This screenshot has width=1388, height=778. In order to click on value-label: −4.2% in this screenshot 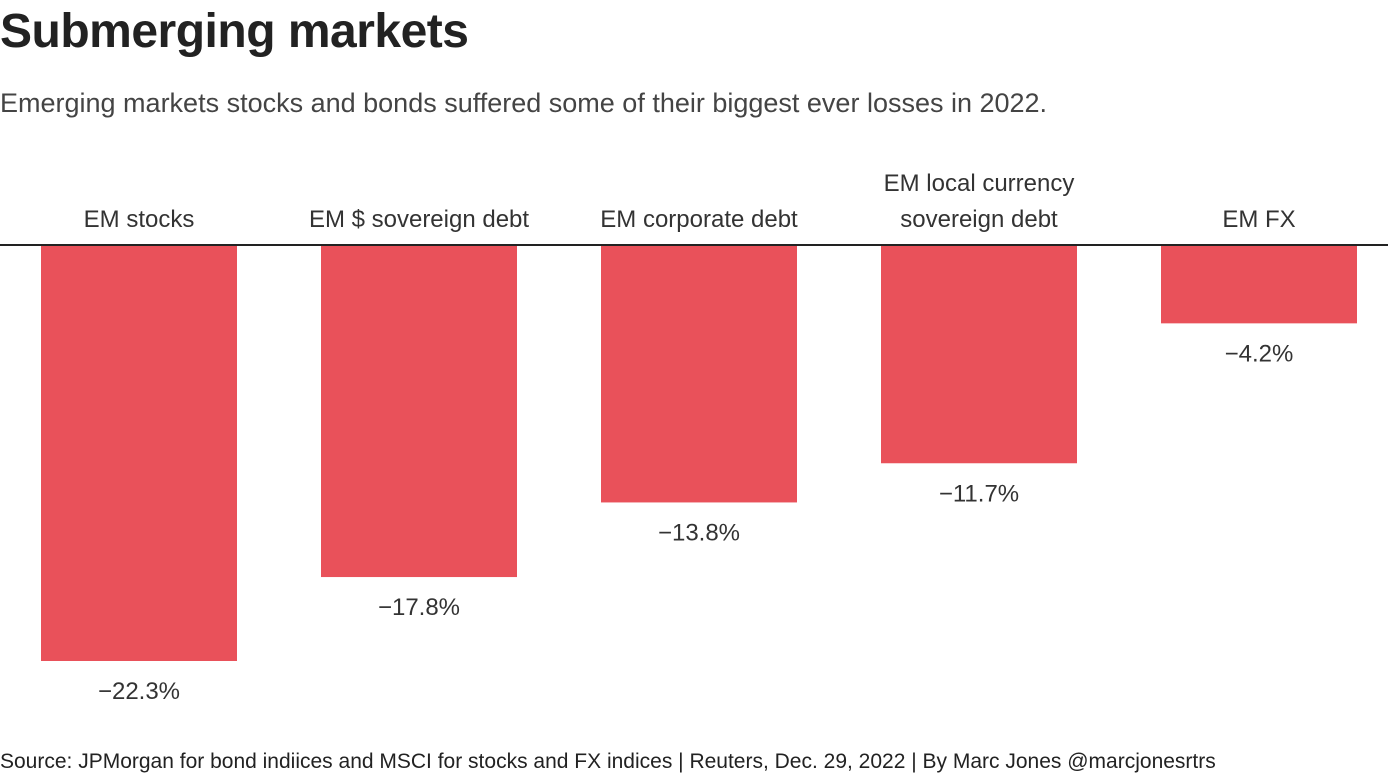, I will do `click(1259, 353)`.